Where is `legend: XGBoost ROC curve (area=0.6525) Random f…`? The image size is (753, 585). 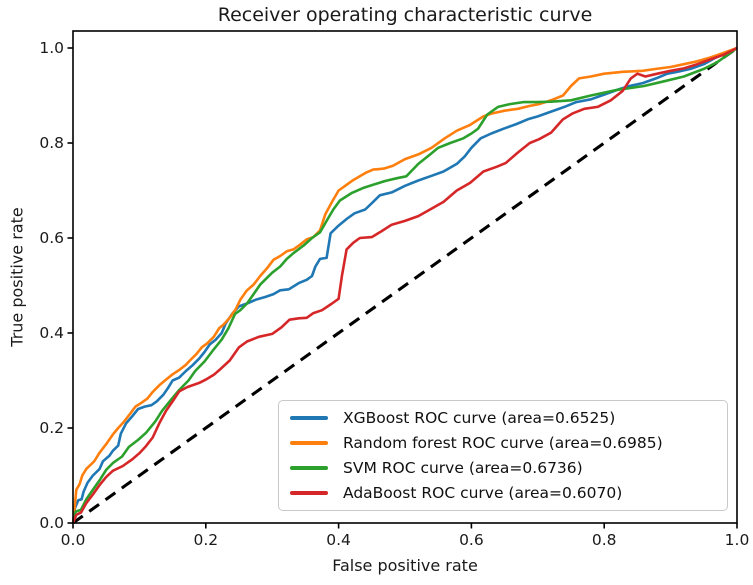 legend: XGBoost ROC curve (area=0.6525) Random f… is located at coordinates (503, 455).